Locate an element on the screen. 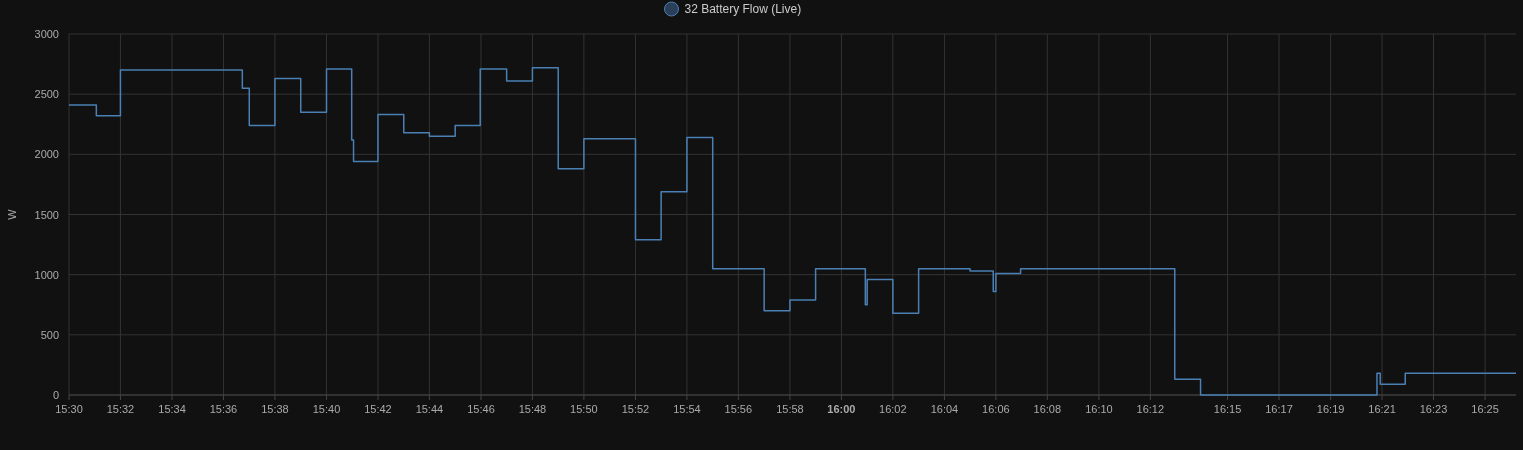 The height and width of the screenshot is (450, 1523). x-tick-label: 15:52 is located at coordinates (635, 409).